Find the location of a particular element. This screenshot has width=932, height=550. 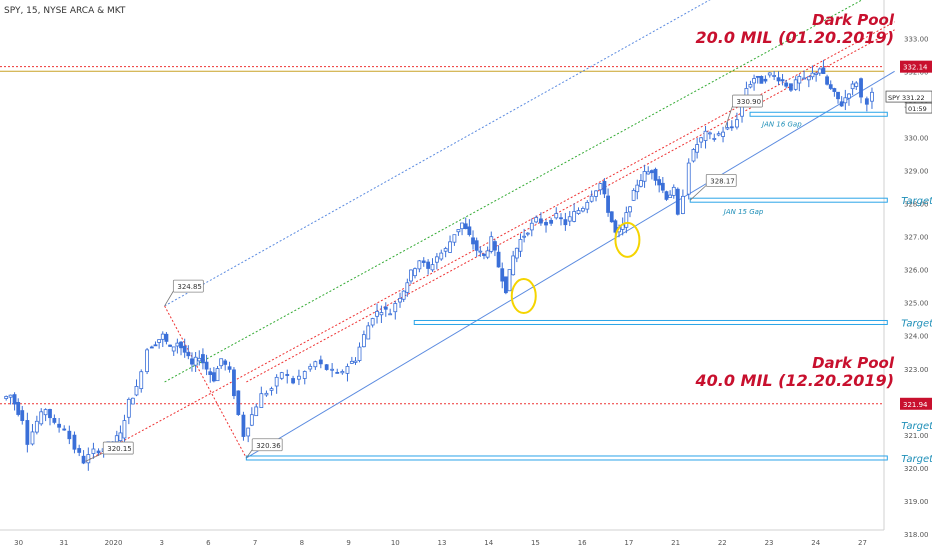

callout-label: 330.90 is located at coordinates (749, 102).